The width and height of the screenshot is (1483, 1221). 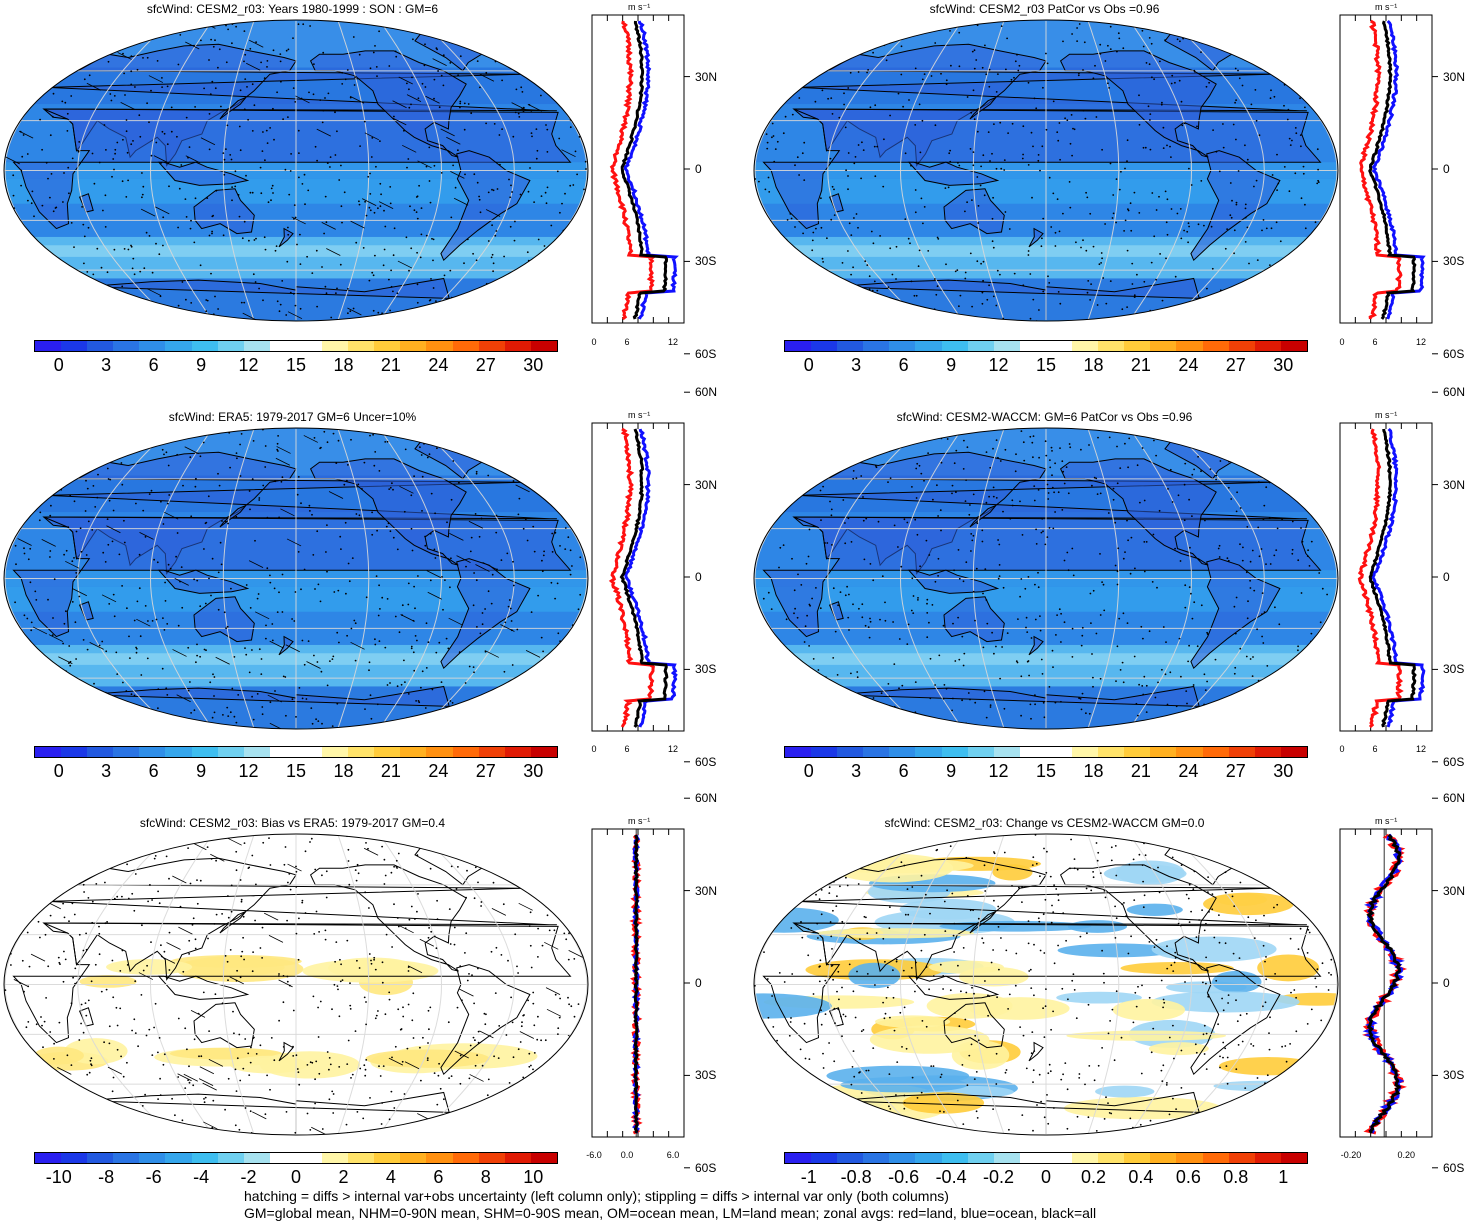 What do you see at coordinates (904, 1177) in the screenshot?
I see `colorbar-tick-label: -0.6` at bounding box center [904, 1177].